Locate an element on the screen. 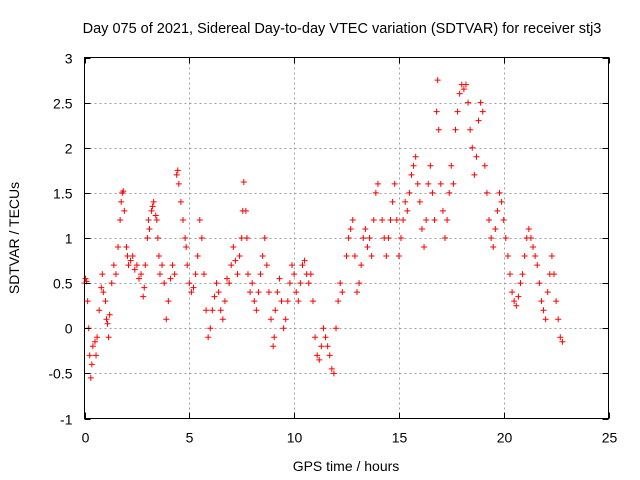 The width and height of the screenshot is (640, 480). x-tick-label: 25 is located at coordinates (610, 438).